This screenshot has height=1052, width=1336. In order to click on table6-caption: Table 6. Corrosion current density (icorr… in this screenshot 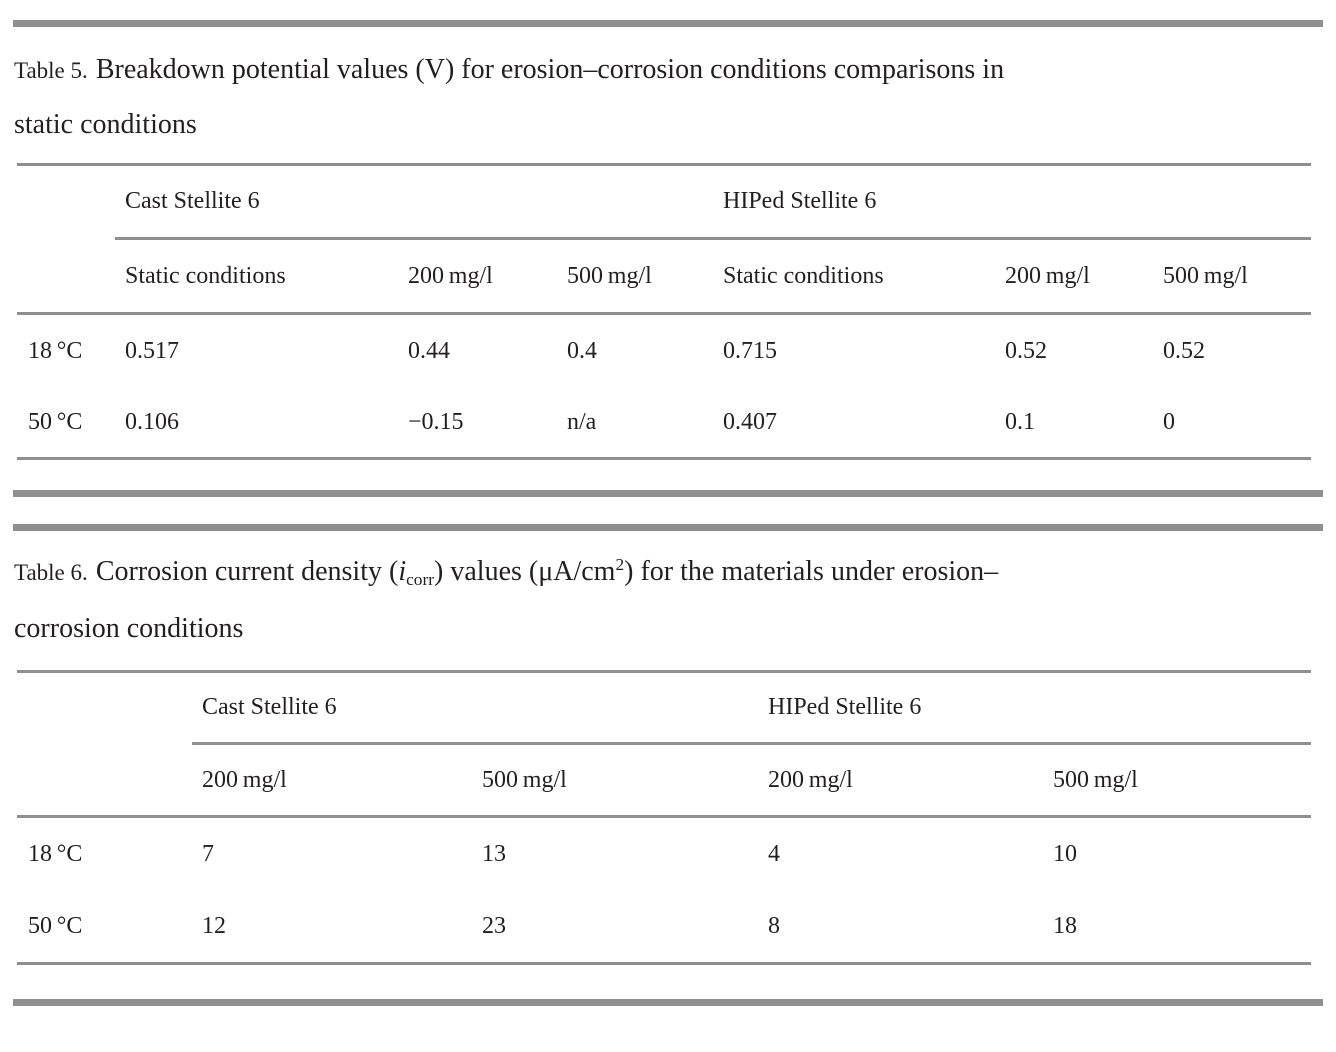, I will do `click(668, 600)`.